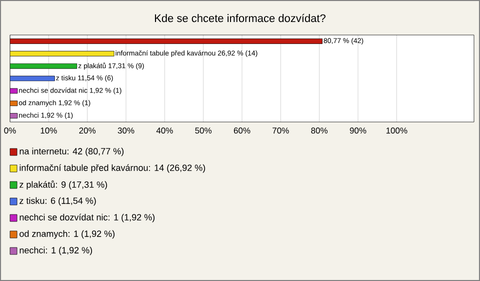 The width and height of the screenshot is (480, 281). Describe the element at coordinates (240, 18) in the screenshot. I see `chart-title: Kde se chcete informace dozvídat?` at that location.